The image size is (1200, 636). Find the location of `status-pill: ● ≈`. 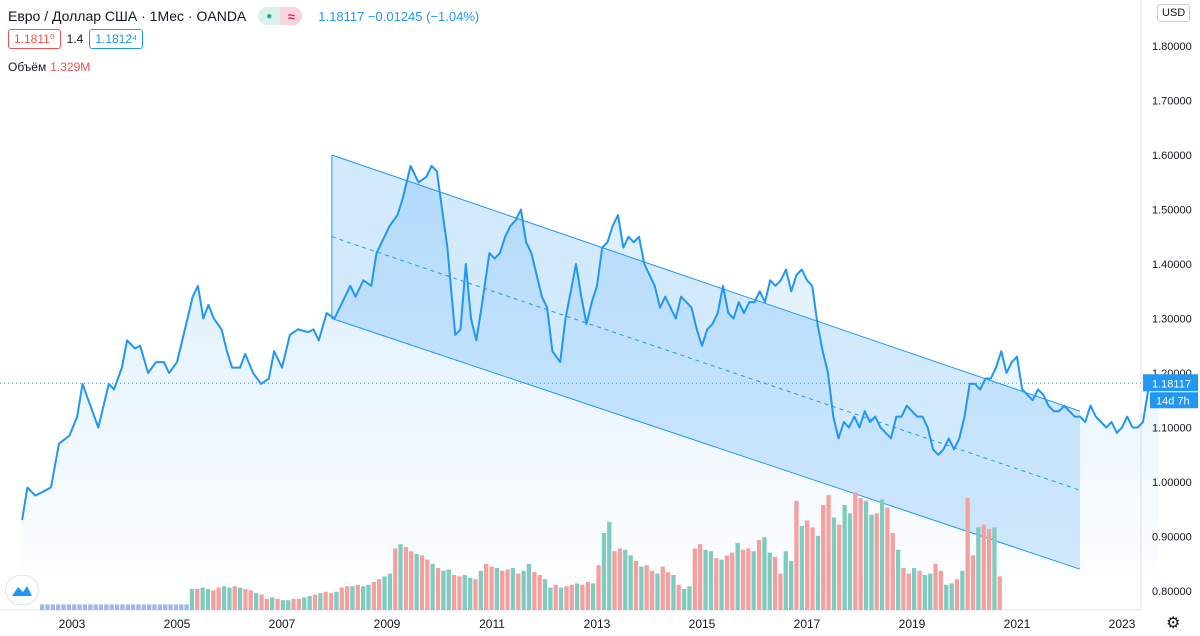

status-pill: ● ≈ is located at coordinates (280, 16).